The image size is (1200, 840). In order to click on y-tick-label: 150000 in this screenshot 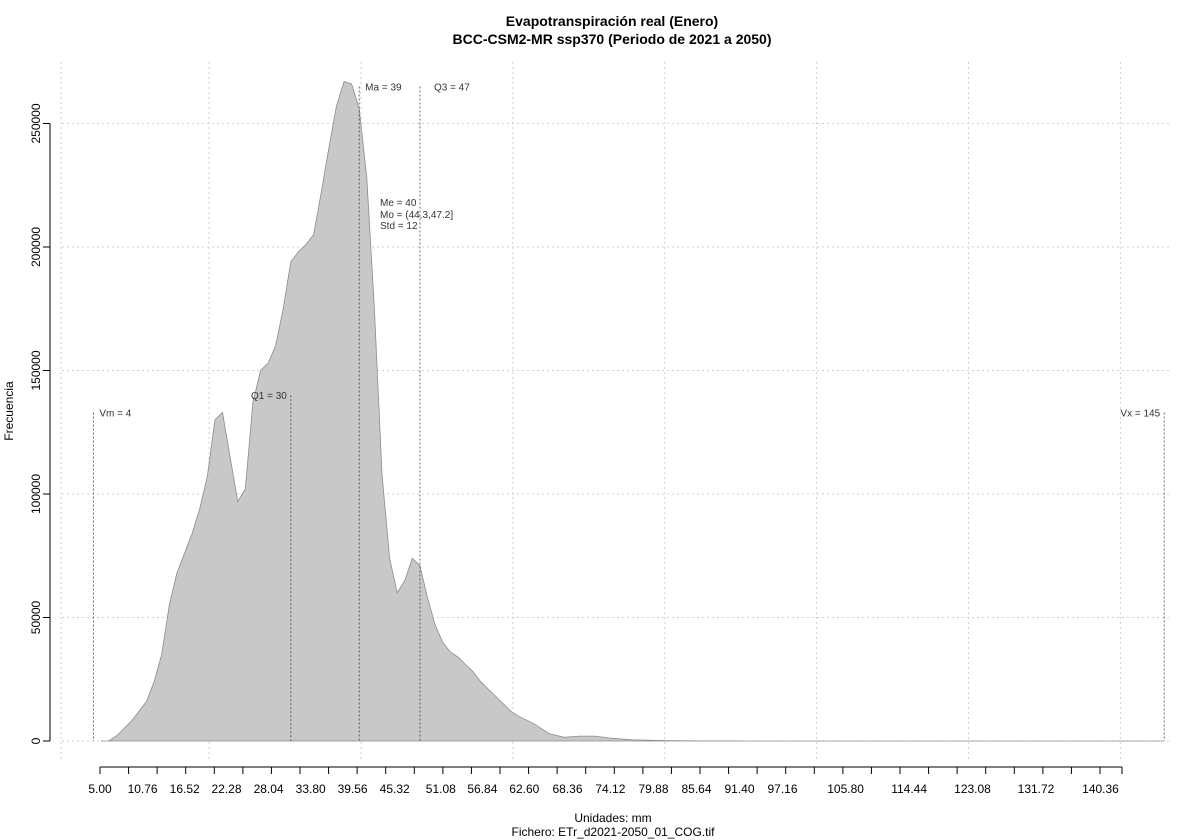, I will do `click(36, 370)`.